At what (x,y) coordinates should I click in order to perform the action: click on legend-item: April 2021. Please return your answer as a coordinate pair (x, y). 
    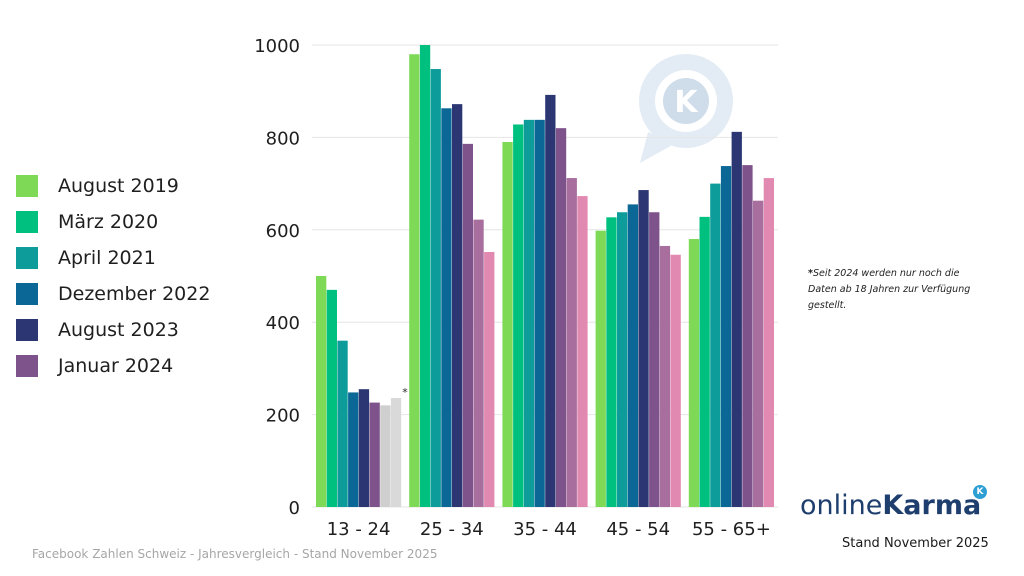
    Looking at the image, I should click on (113, 258).